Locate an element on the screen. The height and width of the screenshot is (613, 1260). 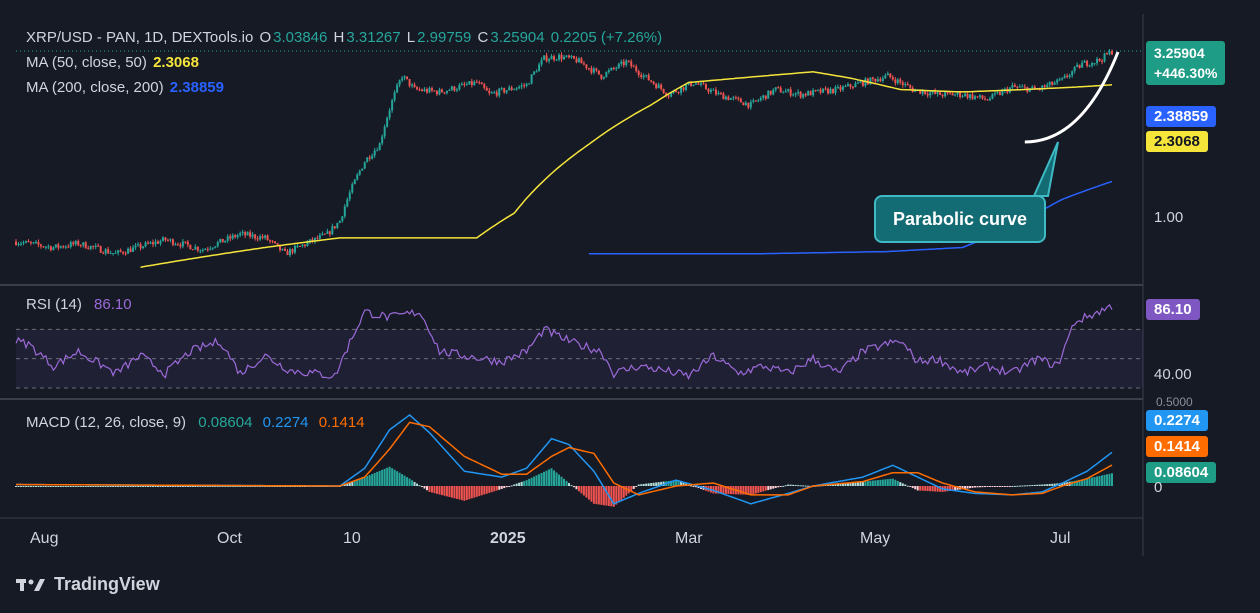
ma200-legend: MA (200, close, 200) 2.38859 is located at coordinates (125, 87).